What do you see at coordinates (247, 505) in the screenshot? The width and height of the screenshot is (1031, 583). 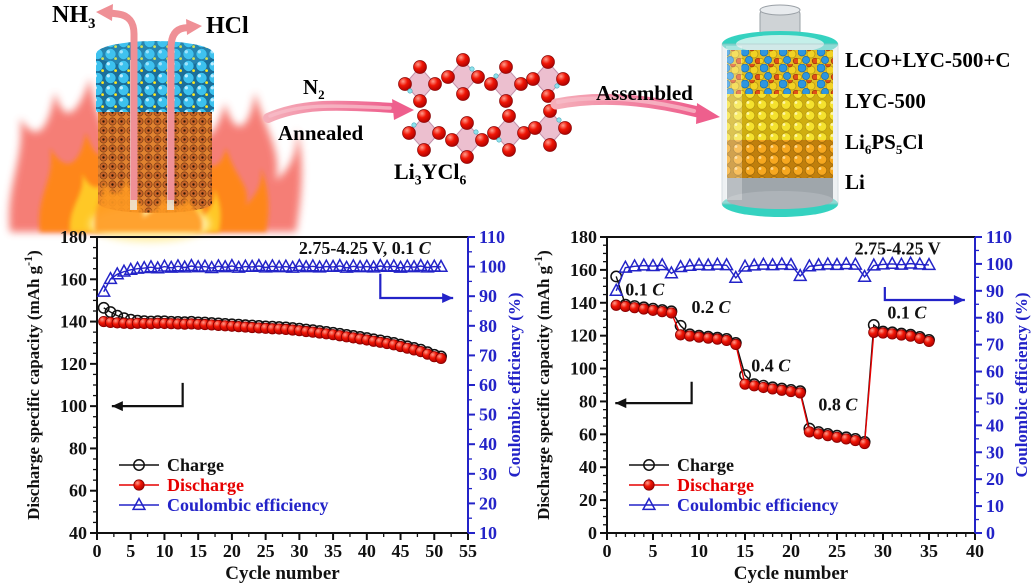 I see `svg-text: Coulombic efficiency` at bounding box center [247, 505].